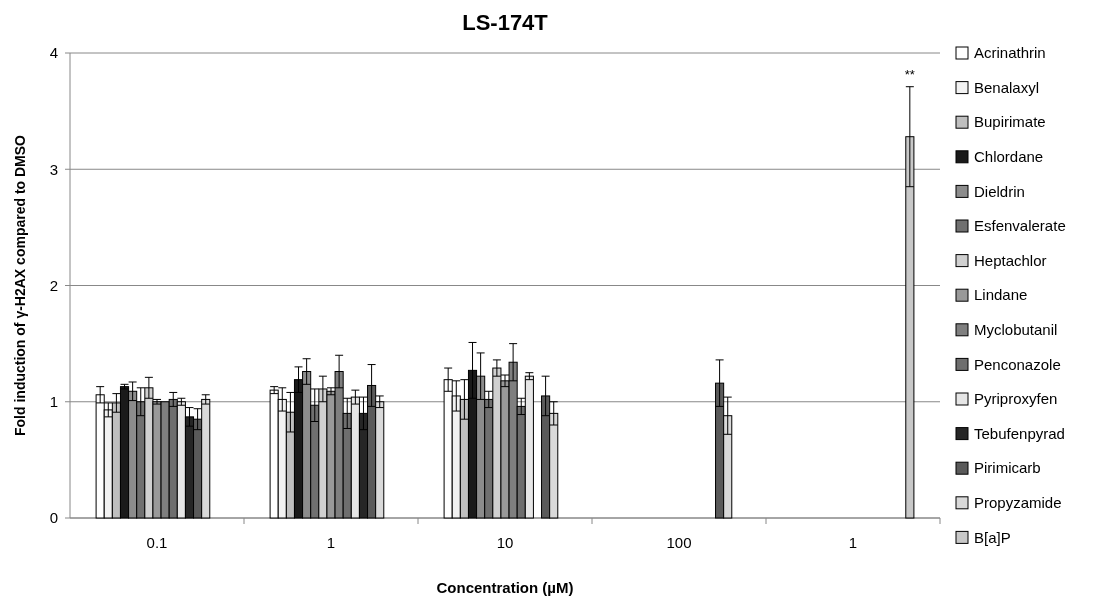 Image resolution: width=1109 pixels, height=605 pixels. Describe the element at coordinates (53, 169) in the screenshot. I see `y-tick-label: 3` at that location.